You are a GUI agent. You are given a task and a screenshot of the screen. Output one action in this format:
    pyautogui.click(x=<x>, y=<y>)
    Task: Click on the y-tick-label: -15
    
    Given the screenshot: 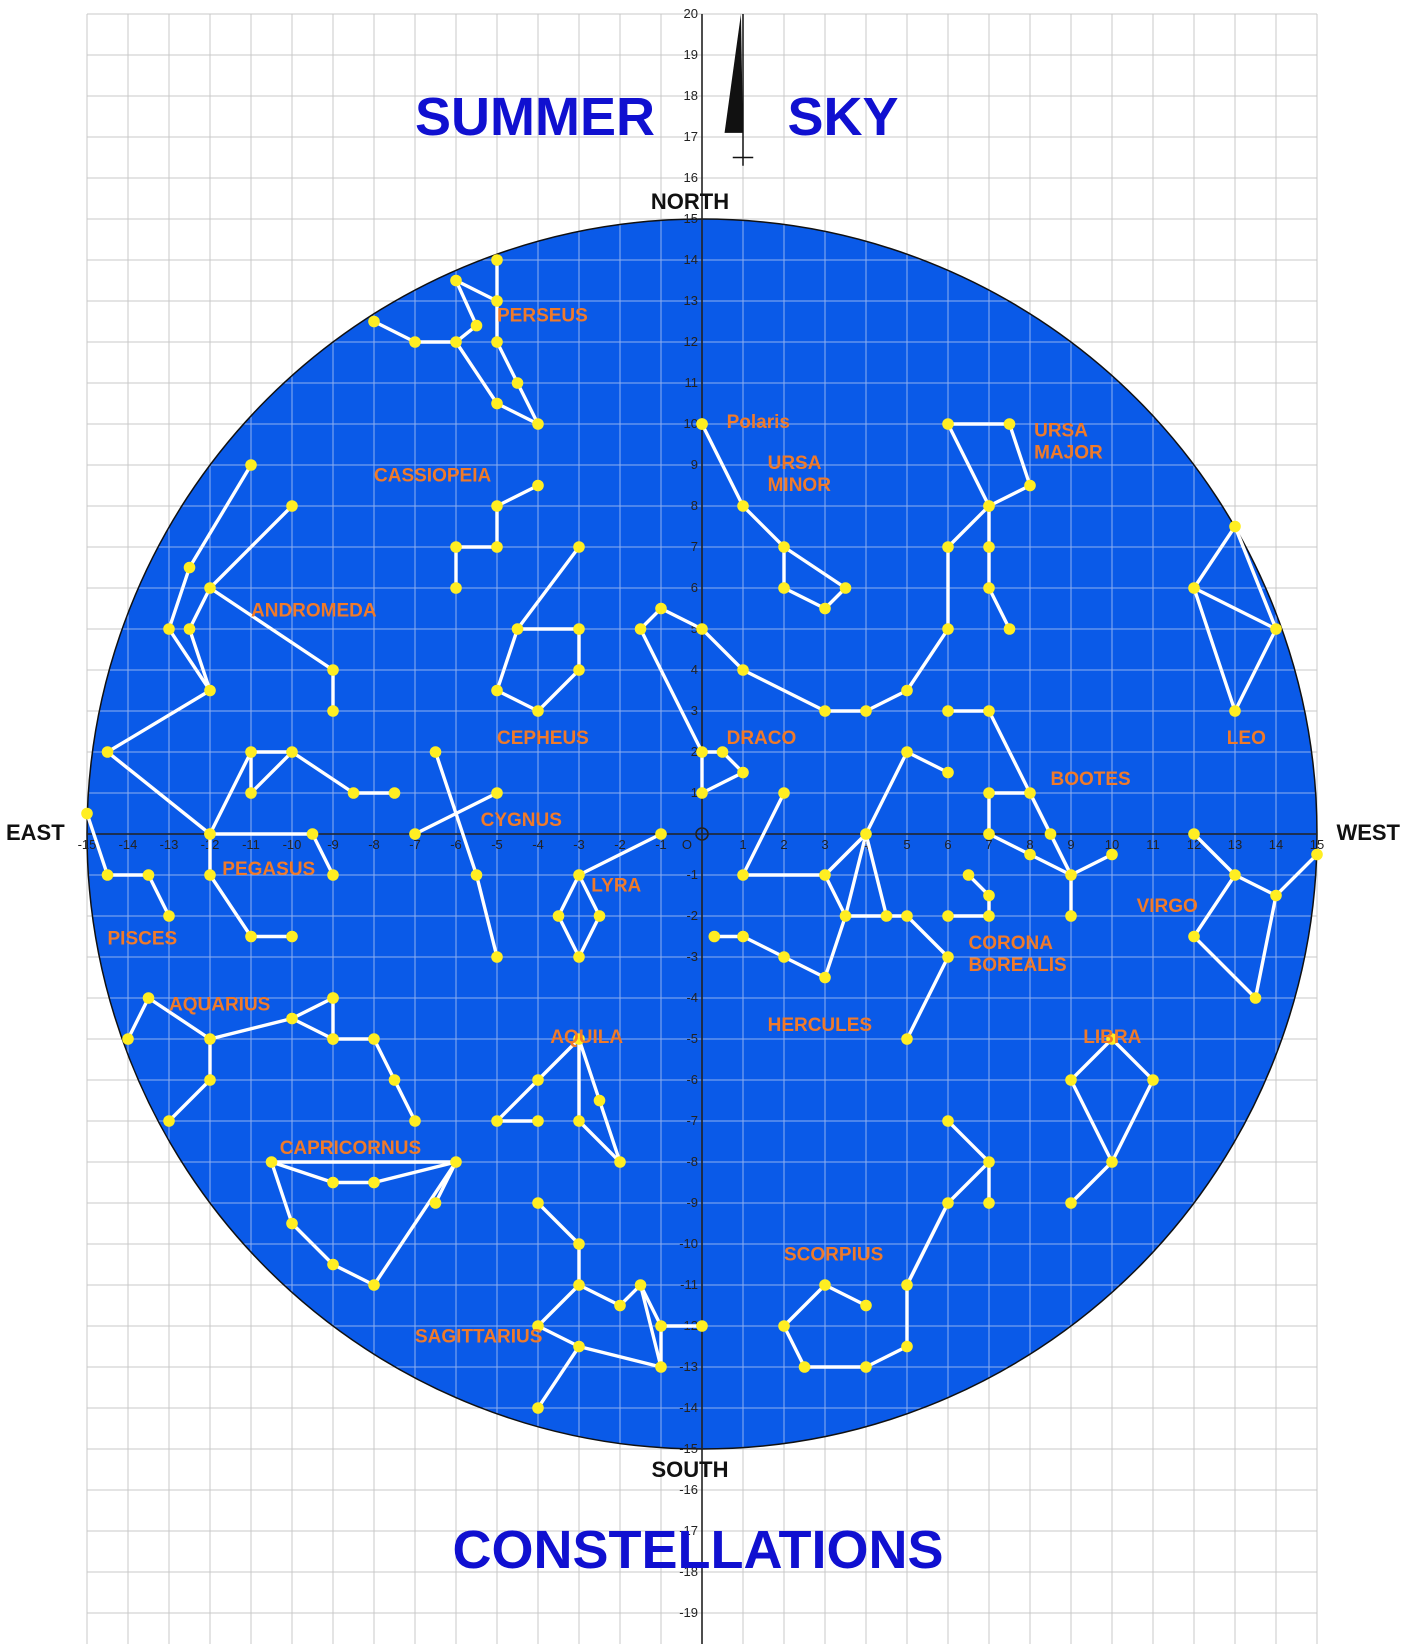 What is the action you would take?
    pyautogui.click(x=688, y=1448)
    